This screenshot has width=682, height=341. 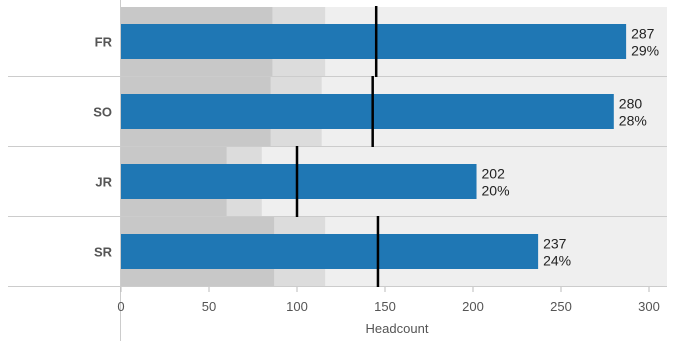 What do you see at coordinates (649, 306) in the screenshot?
I see `x-tick-label: 300` at bounding box center [649, 306].